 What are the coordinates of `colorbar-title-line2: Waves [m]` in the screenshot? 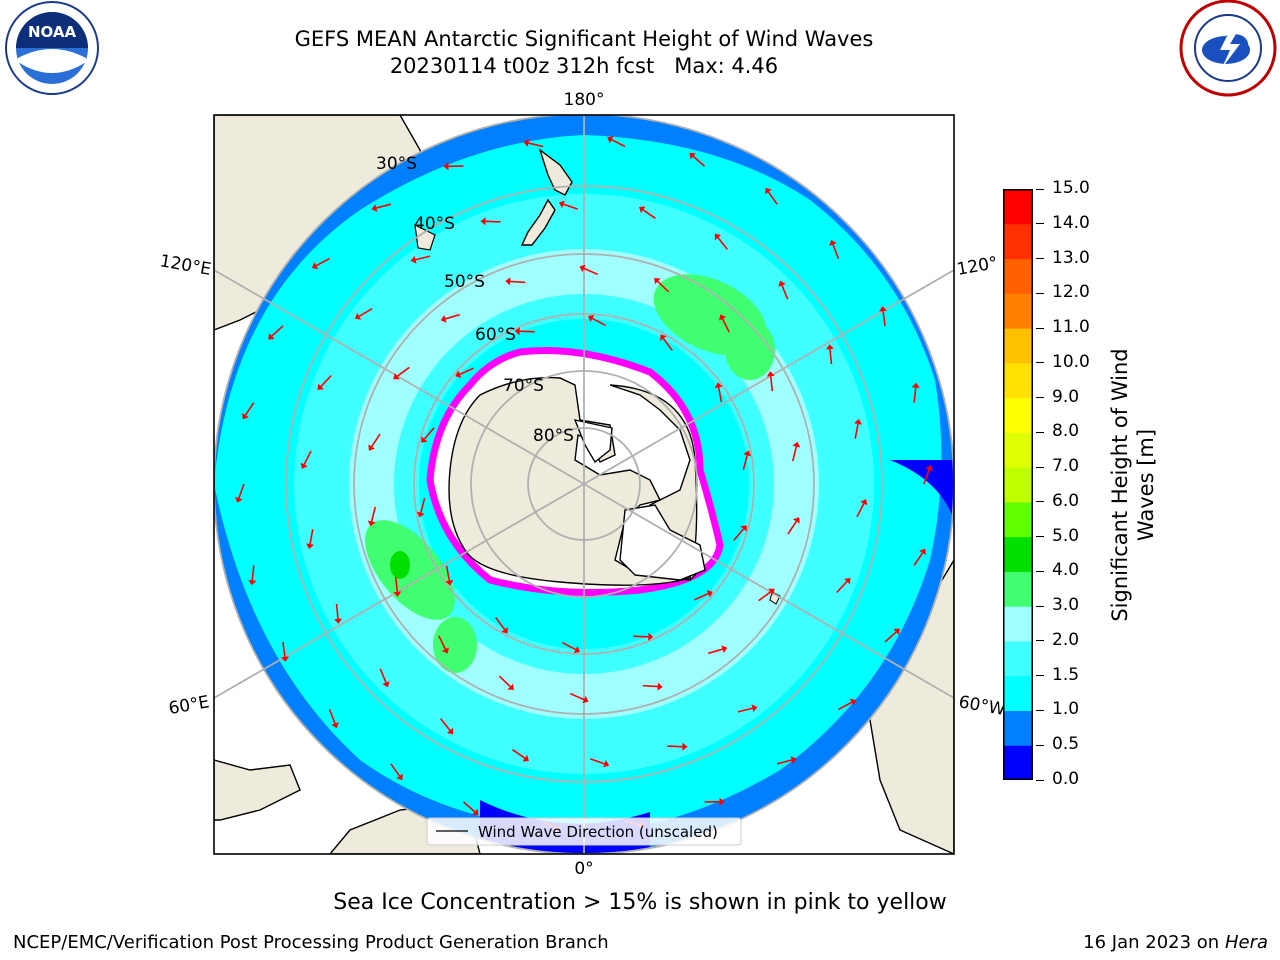 It's located at (1146, 485).